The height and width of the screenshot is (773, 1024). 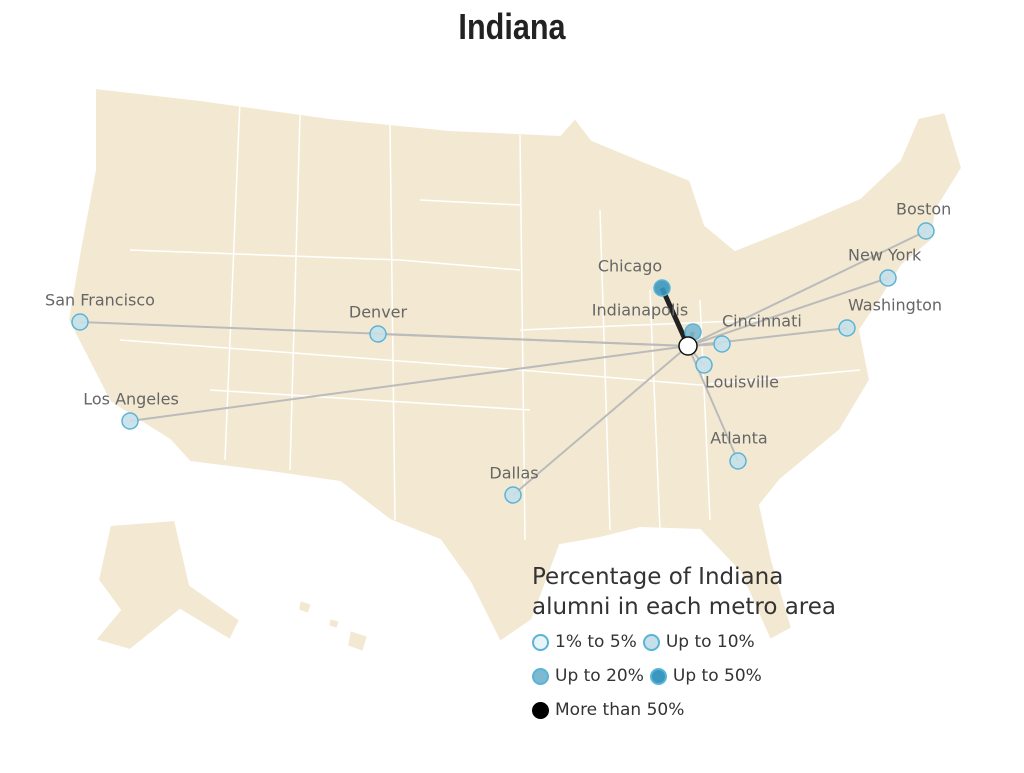 I want to click on legend-item: 1% to 5%, so click(x=584, y=642).